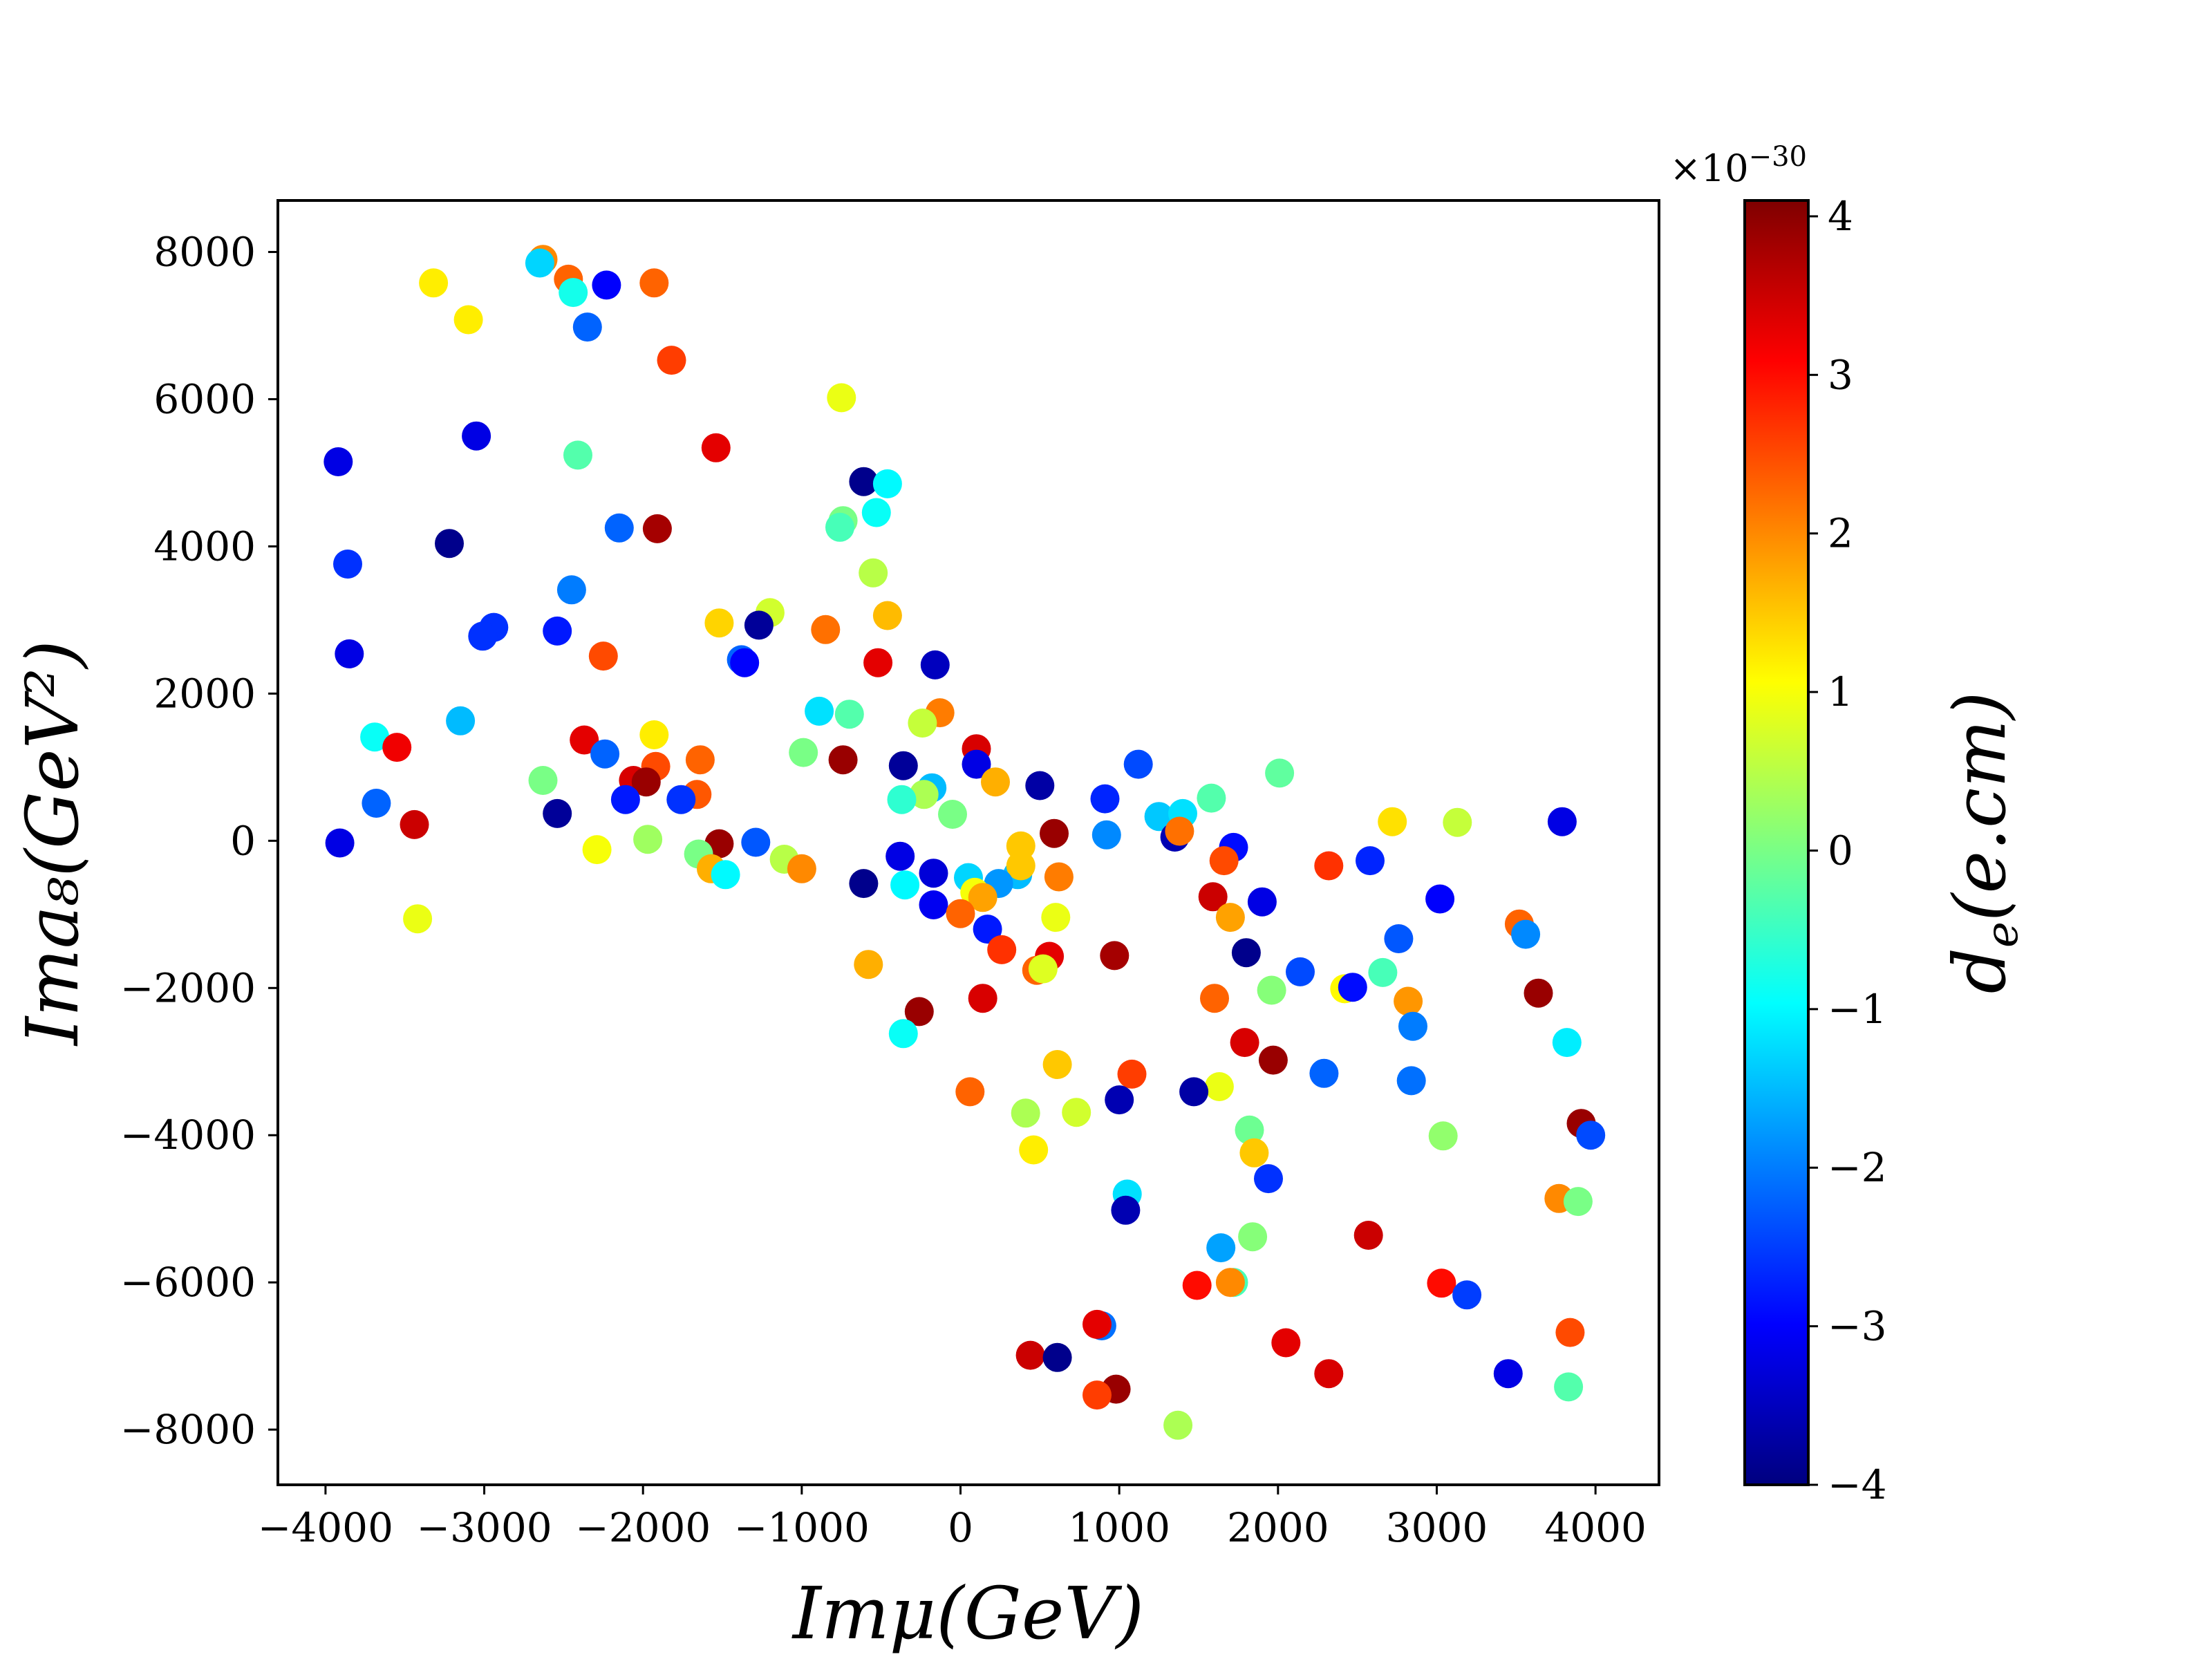 This screenshot has width=2212, height=1659. What do you see at coordinates (1858, 1009) in the screenshot?
I see `colorbar-tick-label: −1` at bounding box center [1858, 1009].